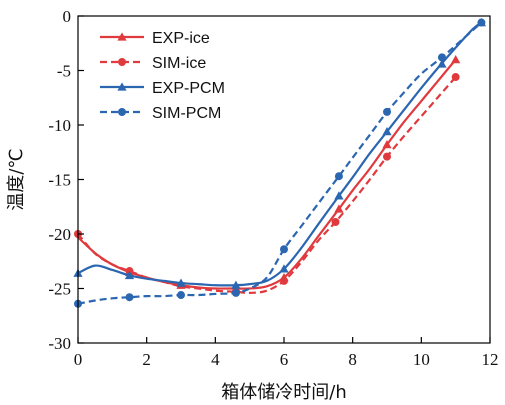 The height and width of the screenshot is (405, 505). I want to click on x-axis-label: 箱体储冷时间/h, so click(283, 392).